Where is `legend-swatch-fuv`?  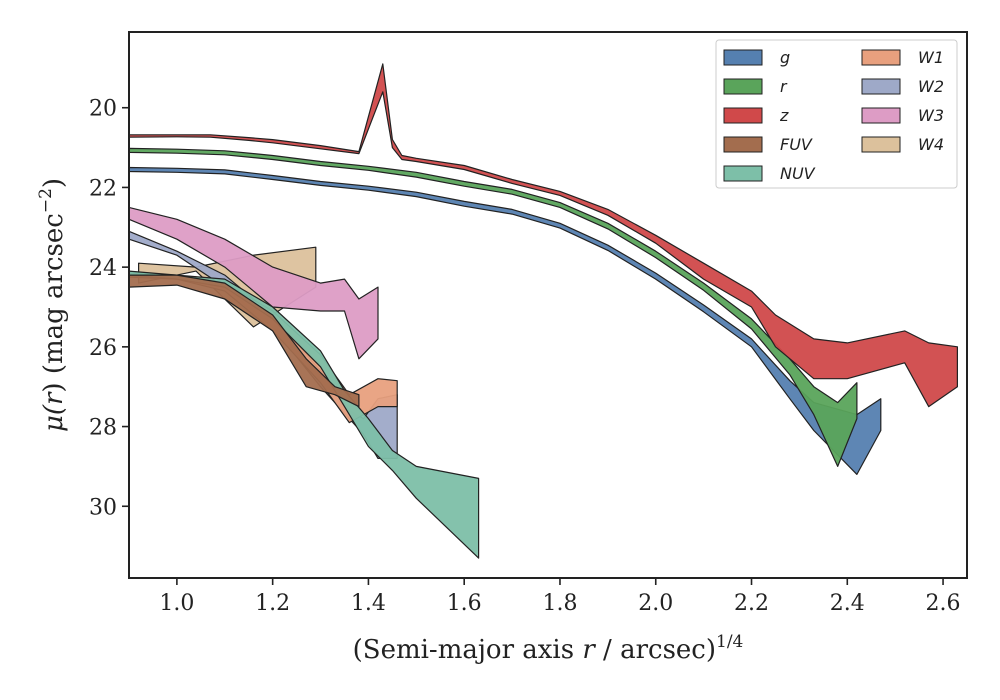 legend-swatch-fuv is located at coordinates (743, 144).